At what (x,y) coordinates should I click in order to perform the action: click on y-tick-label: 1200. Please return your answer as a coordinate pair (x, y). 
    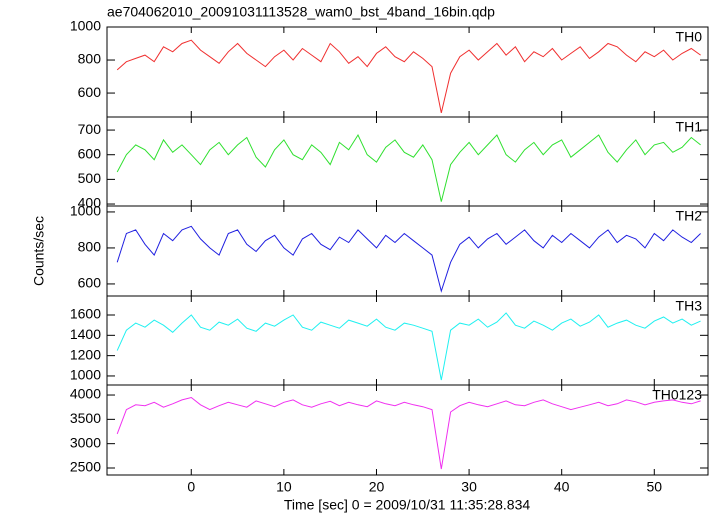
    Looking at the image, I should click on (85, 354).